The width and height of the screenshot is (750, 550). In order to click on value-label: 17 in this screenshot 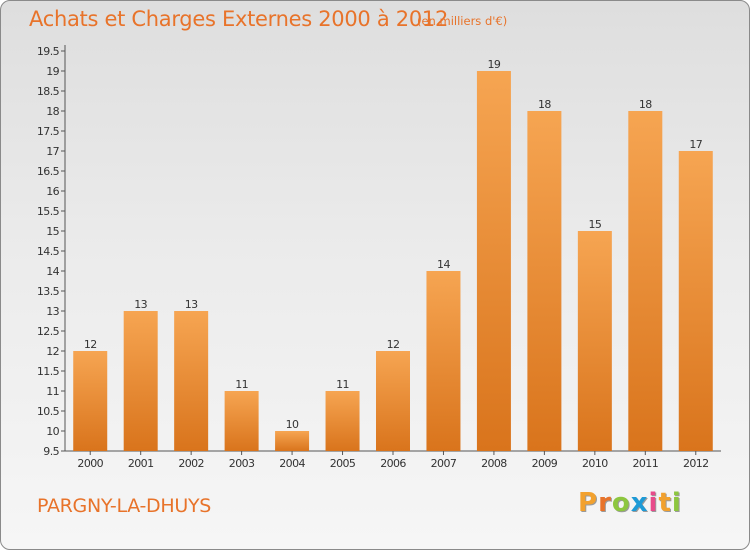, I will do `click(695, 144)`.